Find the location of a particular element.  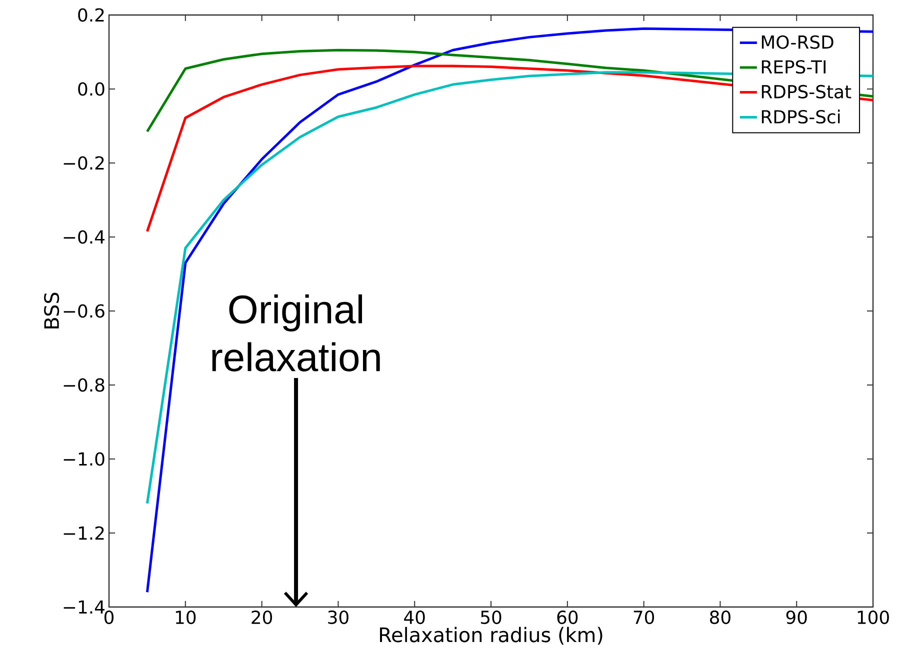

x-tick-label: 0 is located at coordinates (109, 617).